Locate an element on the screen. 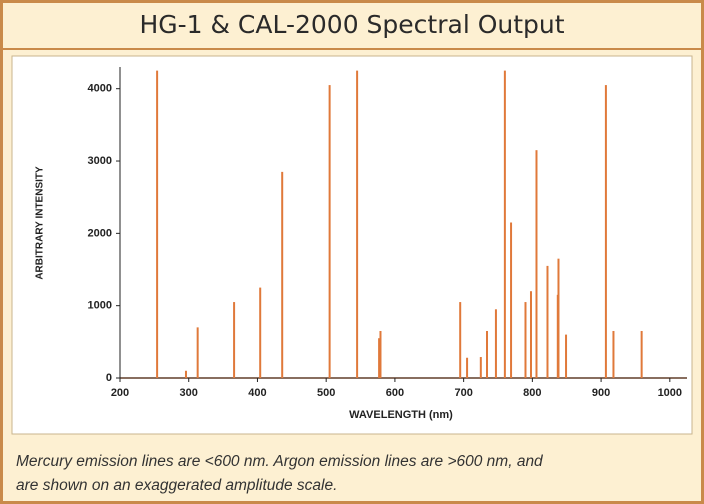 The image size is (704, 504). x-tick-label: 600 is located at coordinates (395, 393).